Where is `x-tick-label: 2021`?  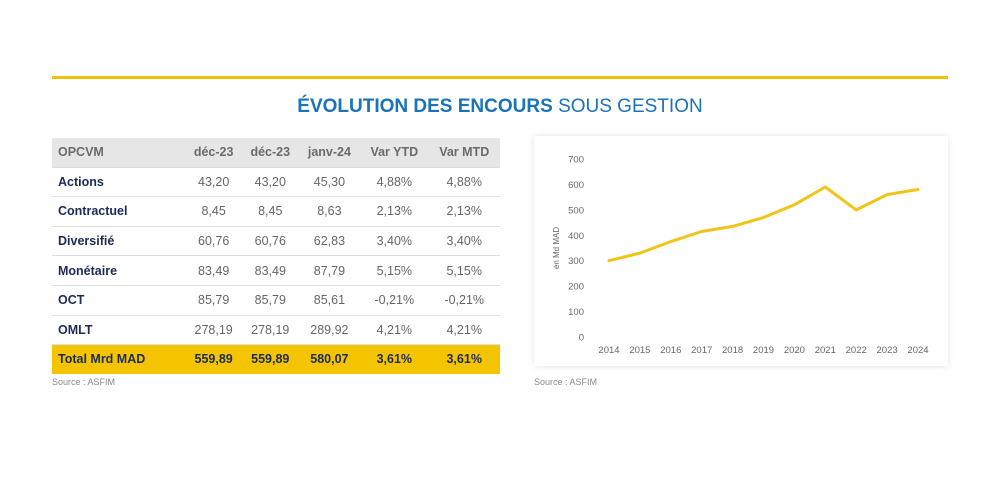 x-tick-label: 2021 is located at coordinates (825, 350).